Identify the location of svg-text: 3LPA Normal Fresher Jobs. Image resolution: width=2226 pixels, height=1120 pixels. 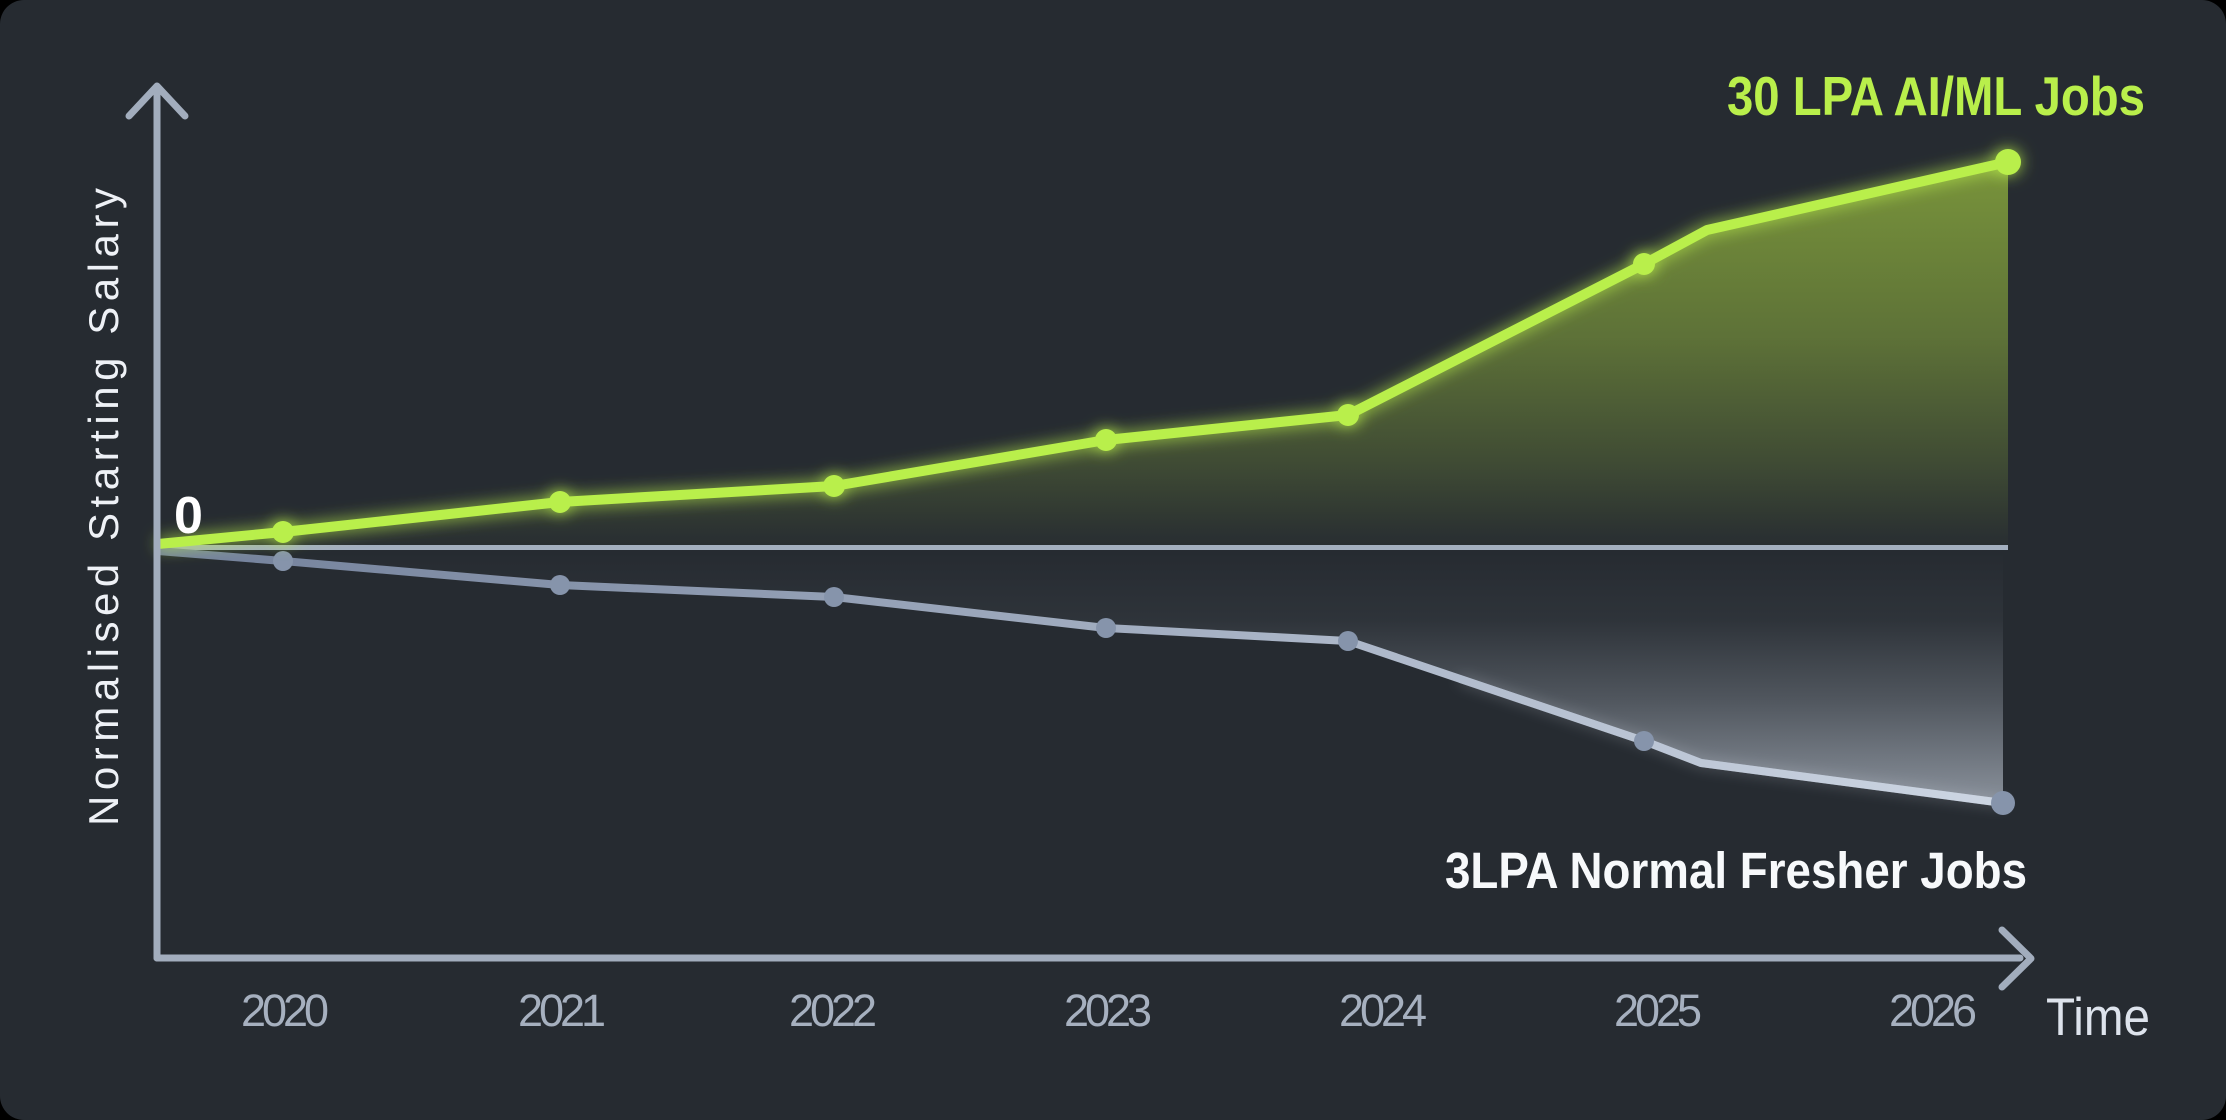
(1736, 870).